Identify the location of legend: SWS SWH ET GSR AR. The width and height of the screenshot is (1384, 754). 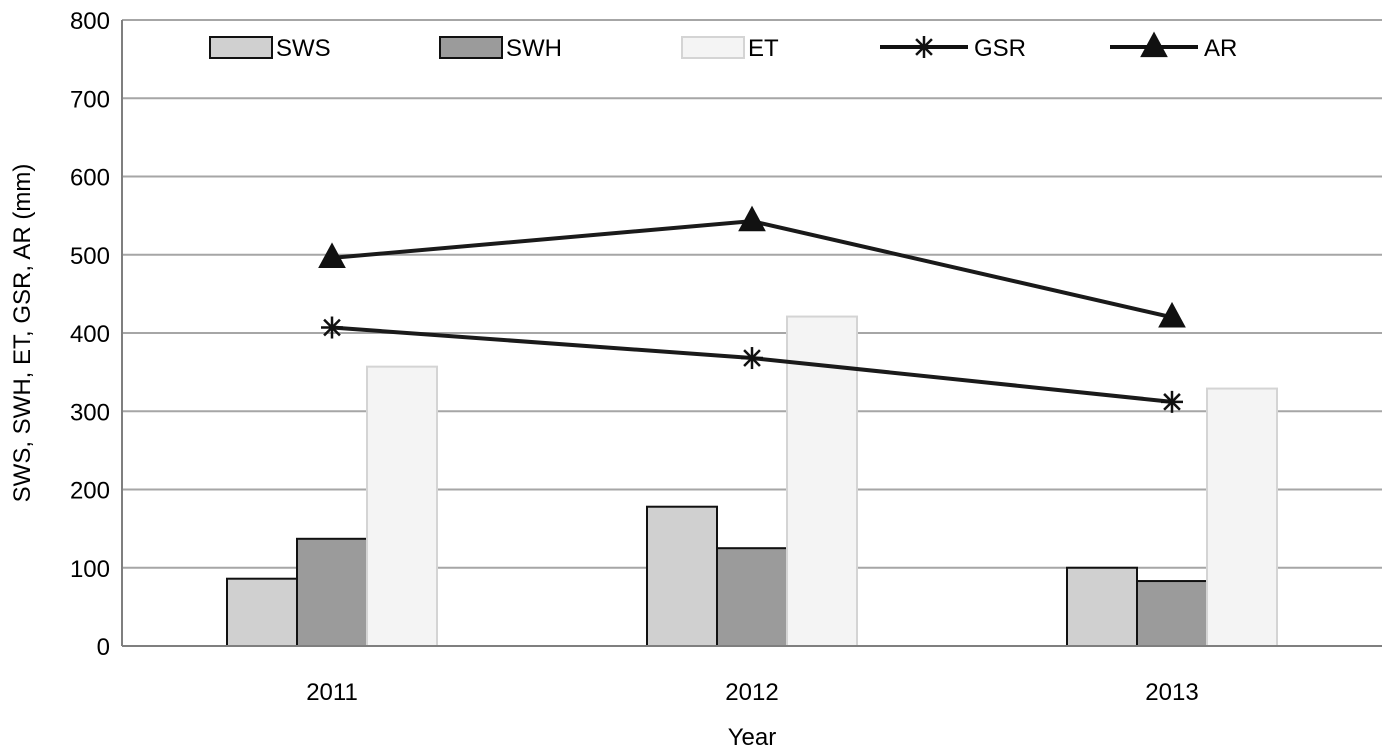
(723, 46).